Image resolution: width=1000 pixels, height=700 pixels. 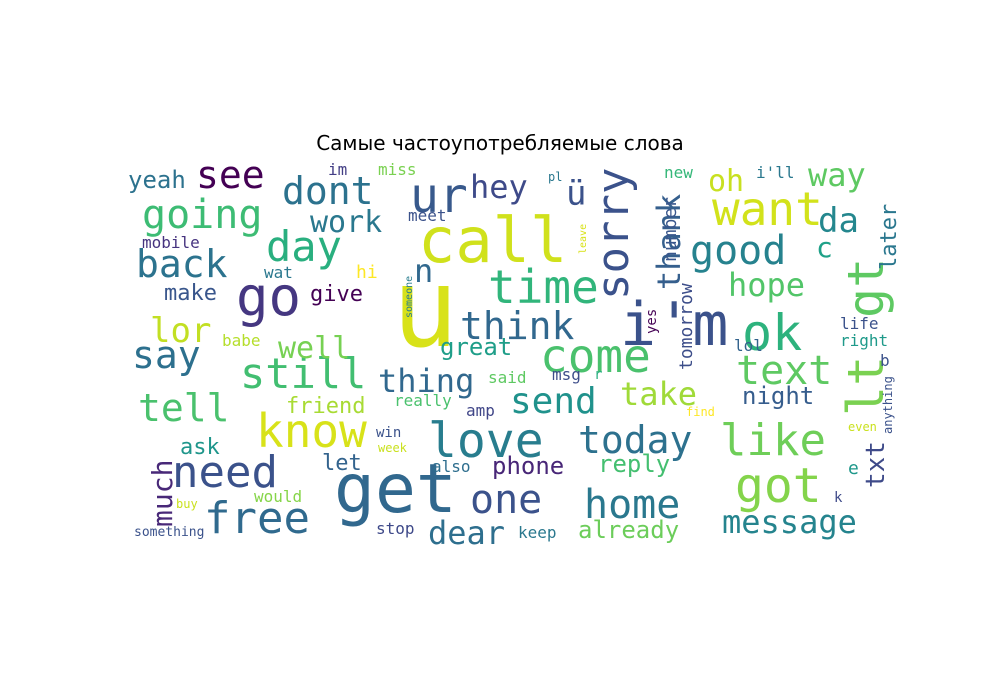 What do you see at coordinates (506, 500) in the screenshot?
I see `cloud-word-one: one` at bounding box center [506, 500].